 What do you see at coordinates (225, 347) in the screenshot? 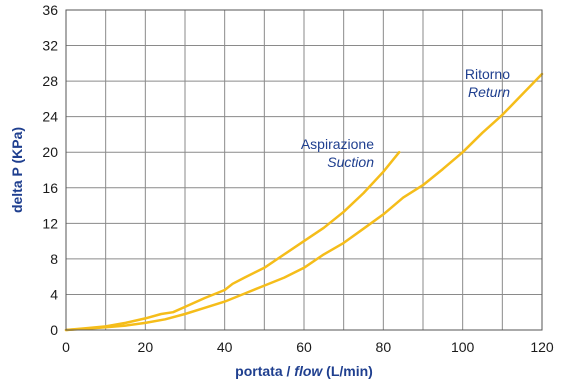
I see `x-tick-label: 40` at bounding box center [225, 347].